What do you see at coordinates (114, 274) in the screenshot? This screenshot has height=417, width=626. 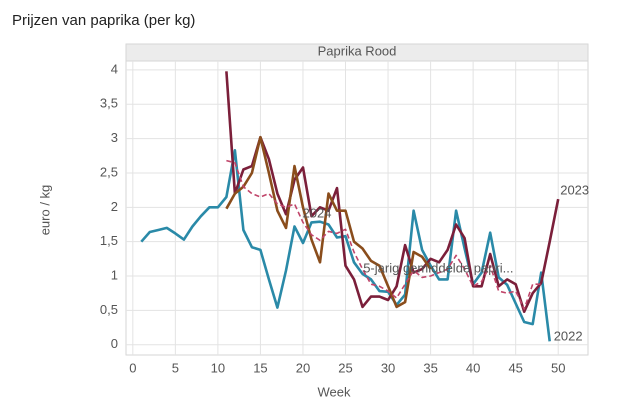 I see `y-tick-label: 1` at bounding box center [114, 274].